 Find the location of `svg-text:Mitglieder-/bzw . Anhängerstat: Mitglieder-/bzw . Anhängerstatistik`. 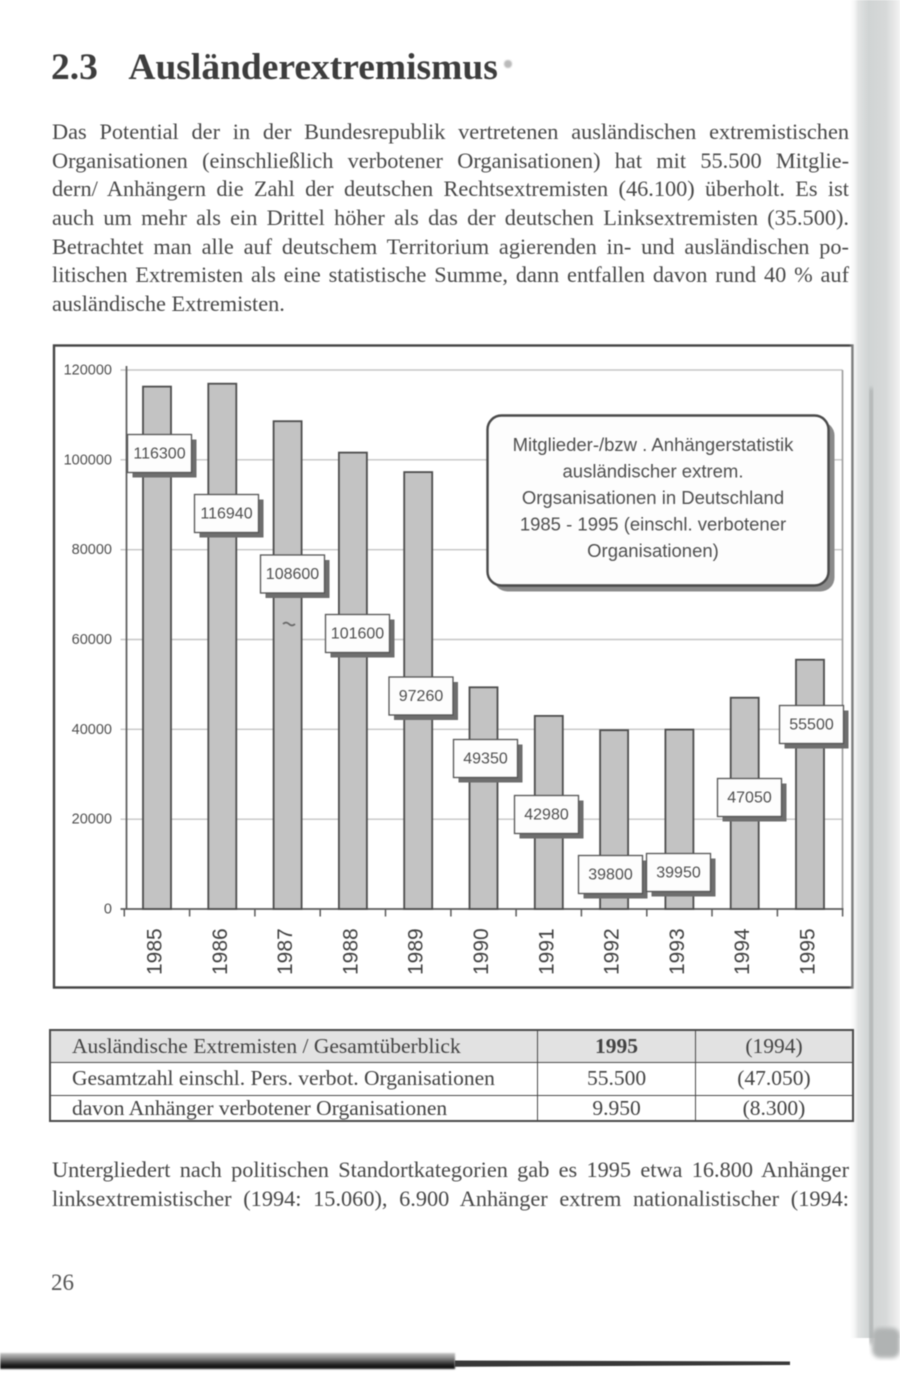

svg-text:Mitglieder-/bzw . Anhängerstat: Mitglieder-/bzw . Anhängerstatistik is located at coordinates (653, 444).